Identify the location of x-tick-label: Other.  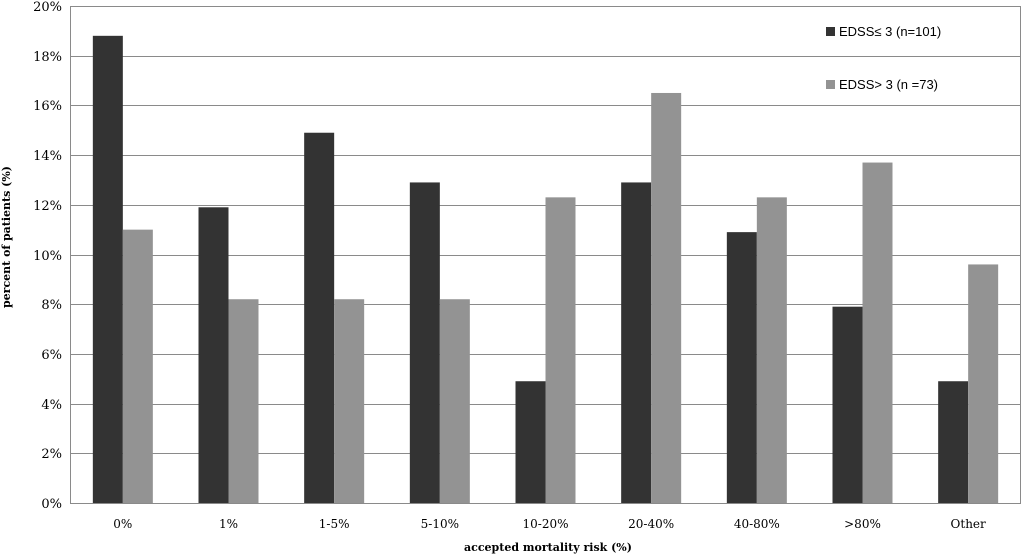
(968, 524).